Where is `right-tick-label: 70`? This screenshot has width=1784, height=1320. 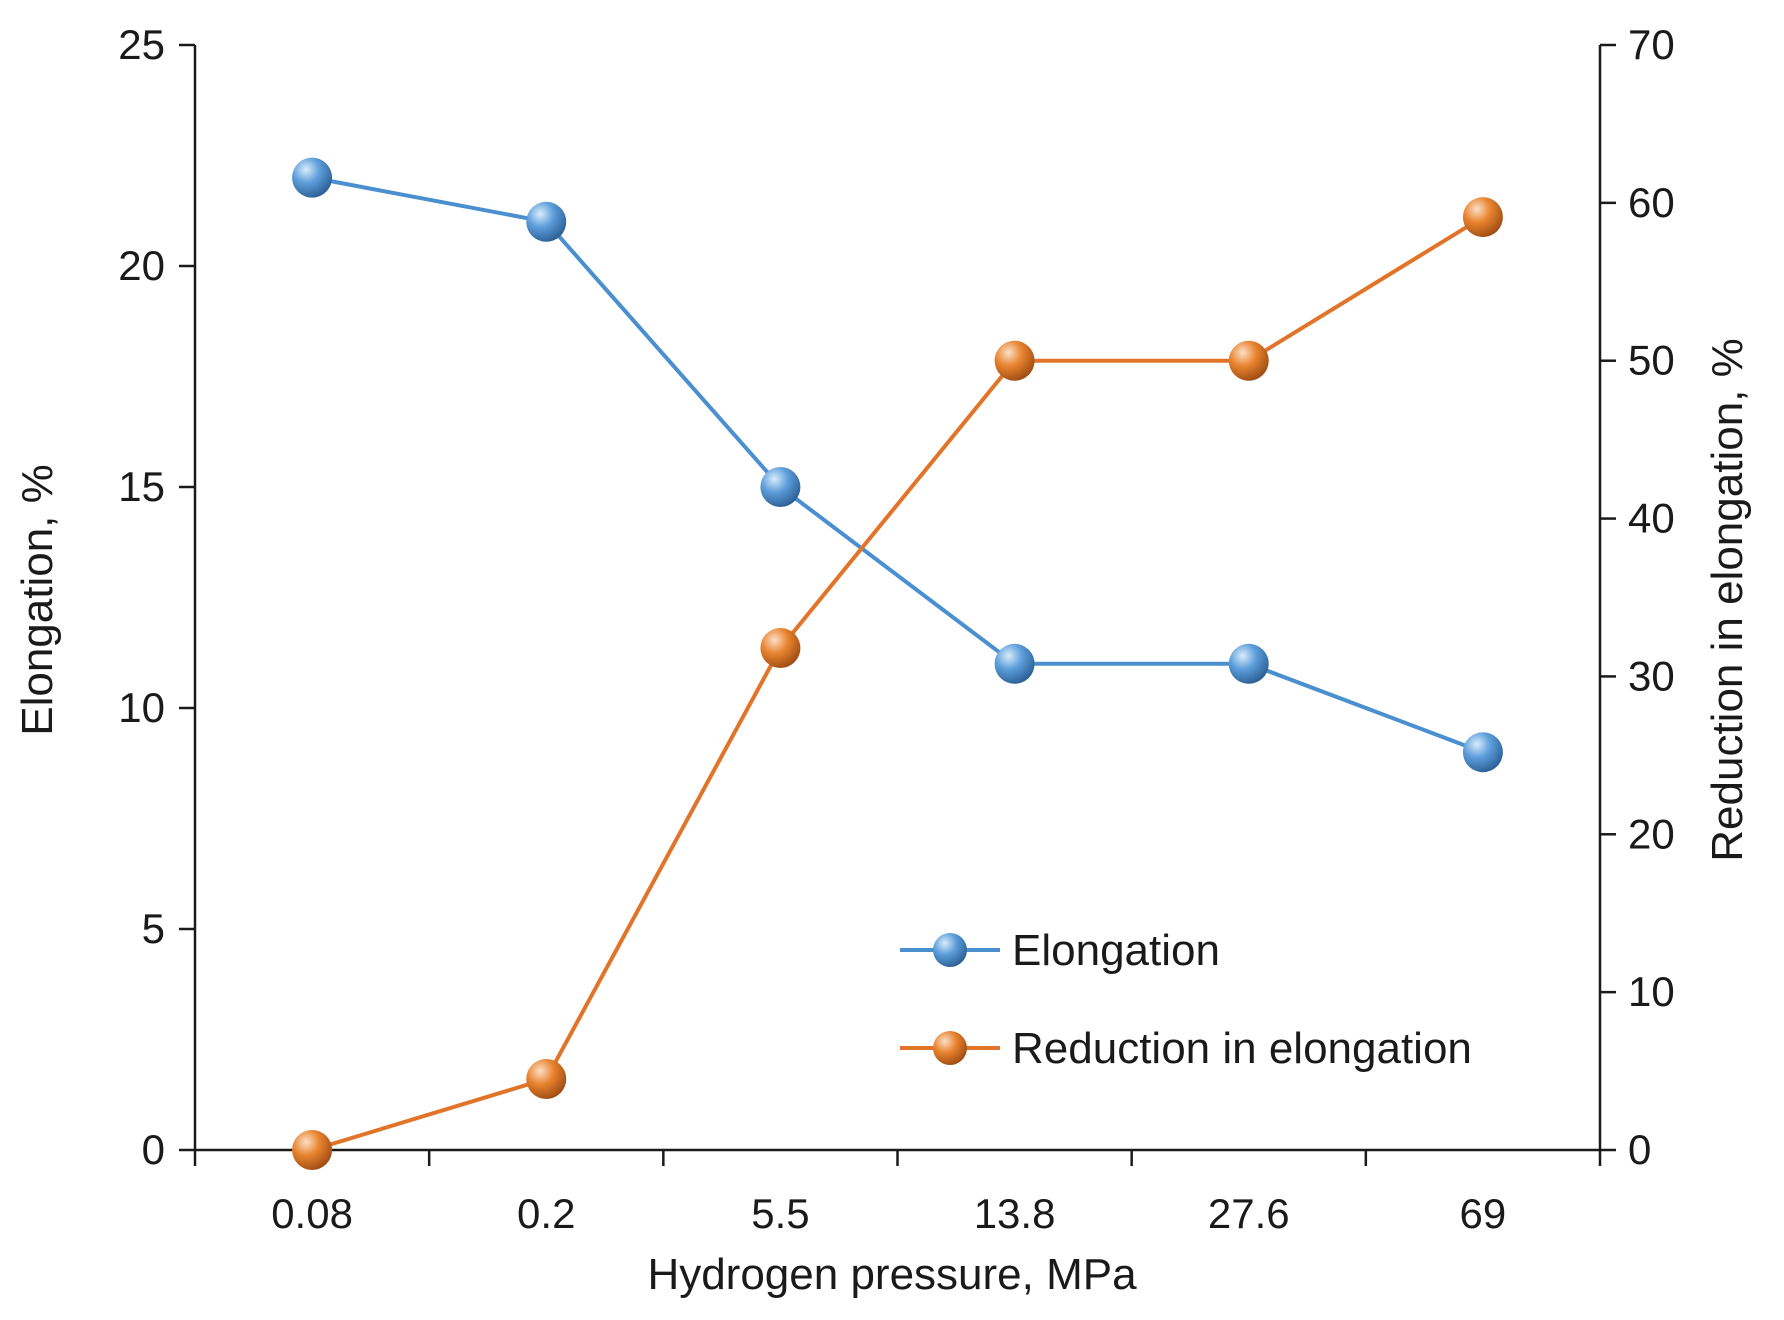
right-tick-label: 70 is located at coordinates (1651, 44).